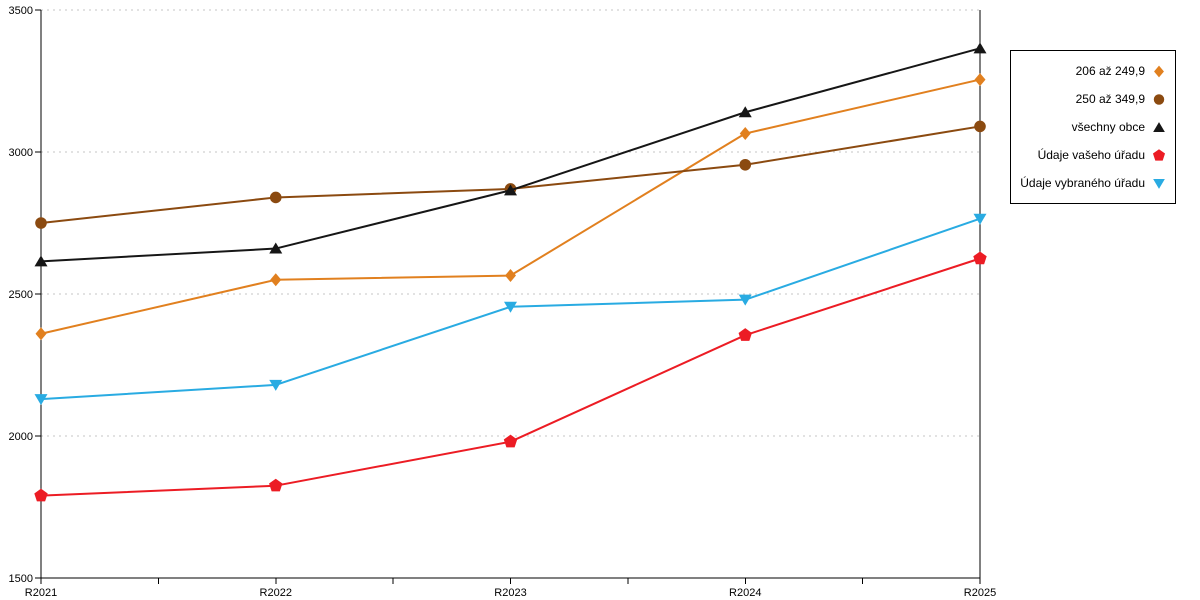 The width and height of the screenshot is (1200, 600). I want to click on legend-item-1: 250 až 349,9, so click(1093, 99).